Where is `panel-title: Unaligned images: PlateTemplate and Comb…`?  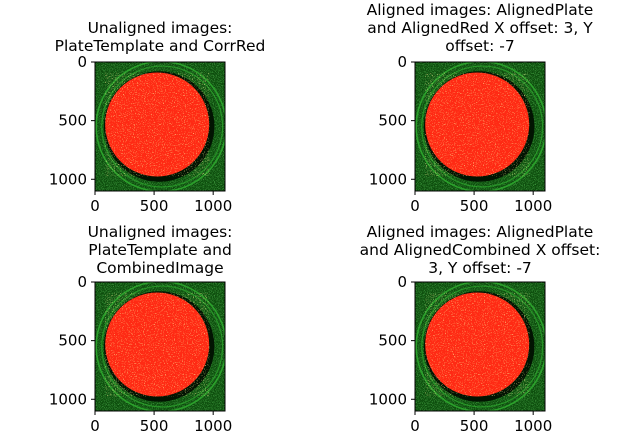 panel-title: Unaligned images: PlateTemplate and Comb… is located at coordinates (160, 250).